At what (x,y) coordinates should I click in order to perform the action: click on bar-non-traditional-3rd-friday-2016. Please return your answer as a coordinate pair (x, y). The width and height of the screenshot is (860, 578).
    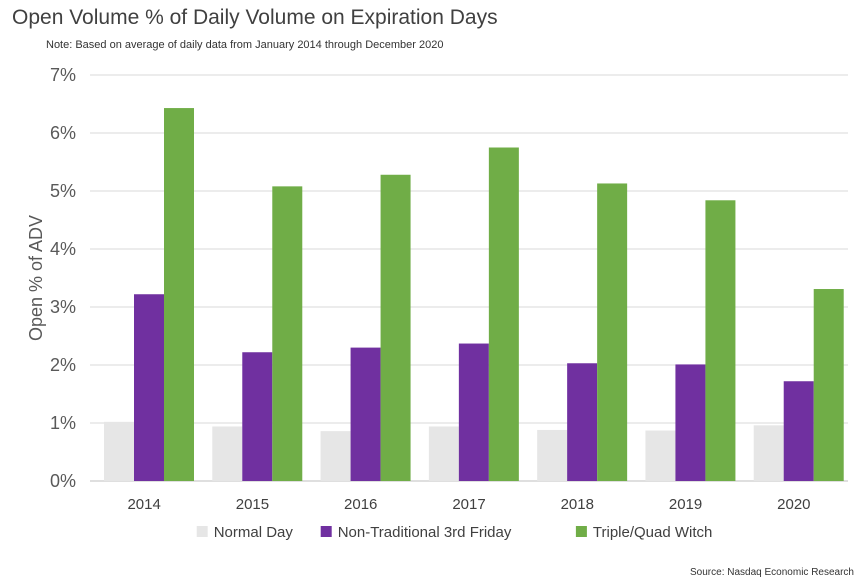
    Looking at the image, I should click on (365, 414).